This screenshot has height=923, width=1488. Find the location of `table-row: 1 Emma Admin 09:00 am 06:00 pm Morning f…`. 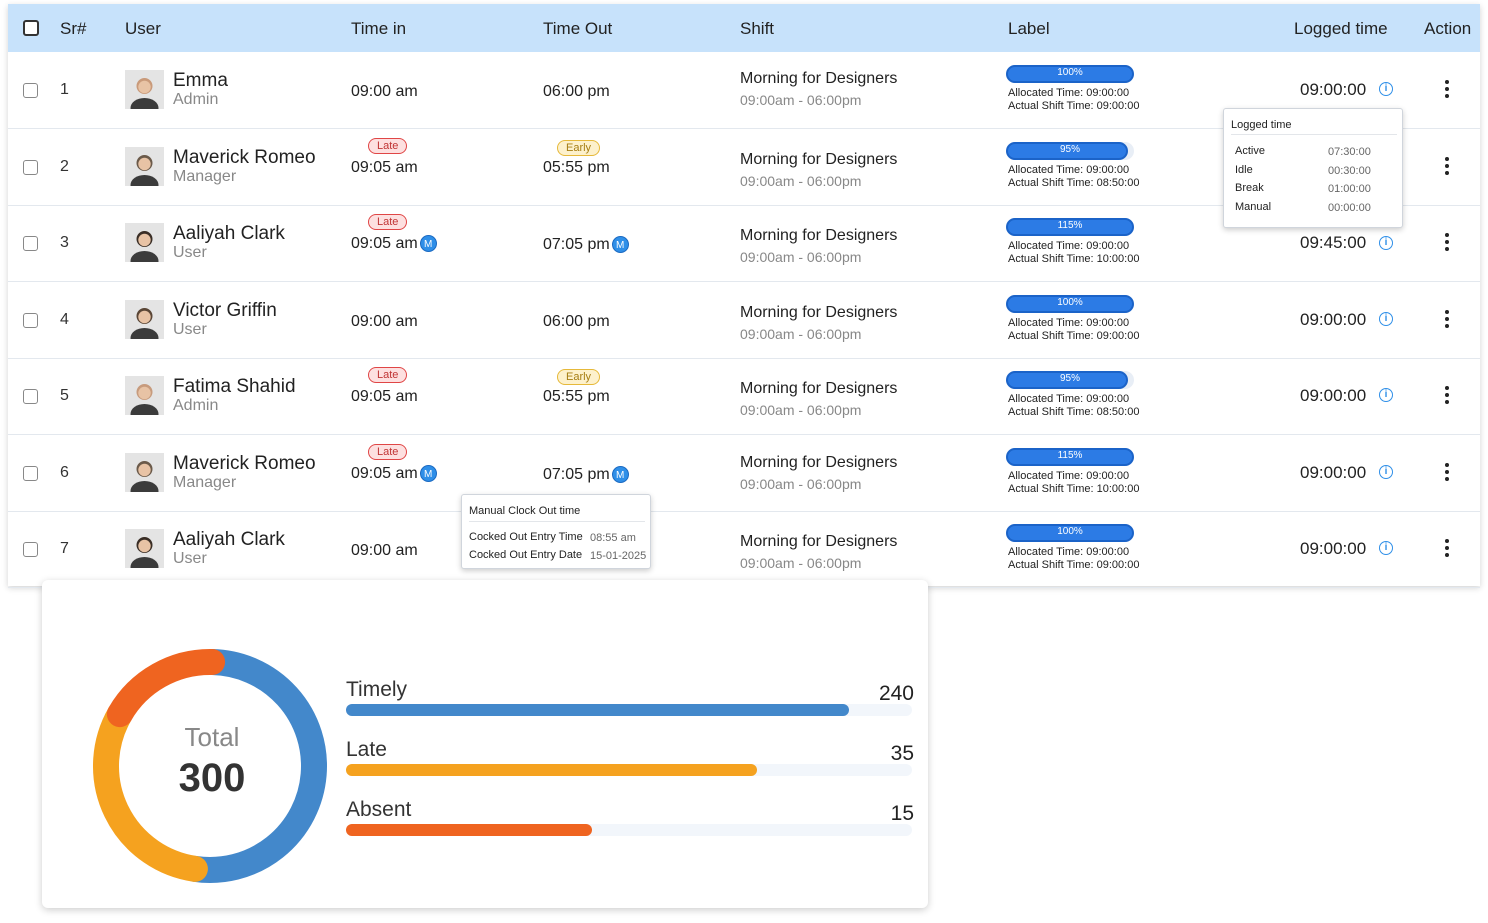

table-row: 1 Emma Admin 09:00 am 06:00 pm Morning f… is located at coordinates (744, 90).